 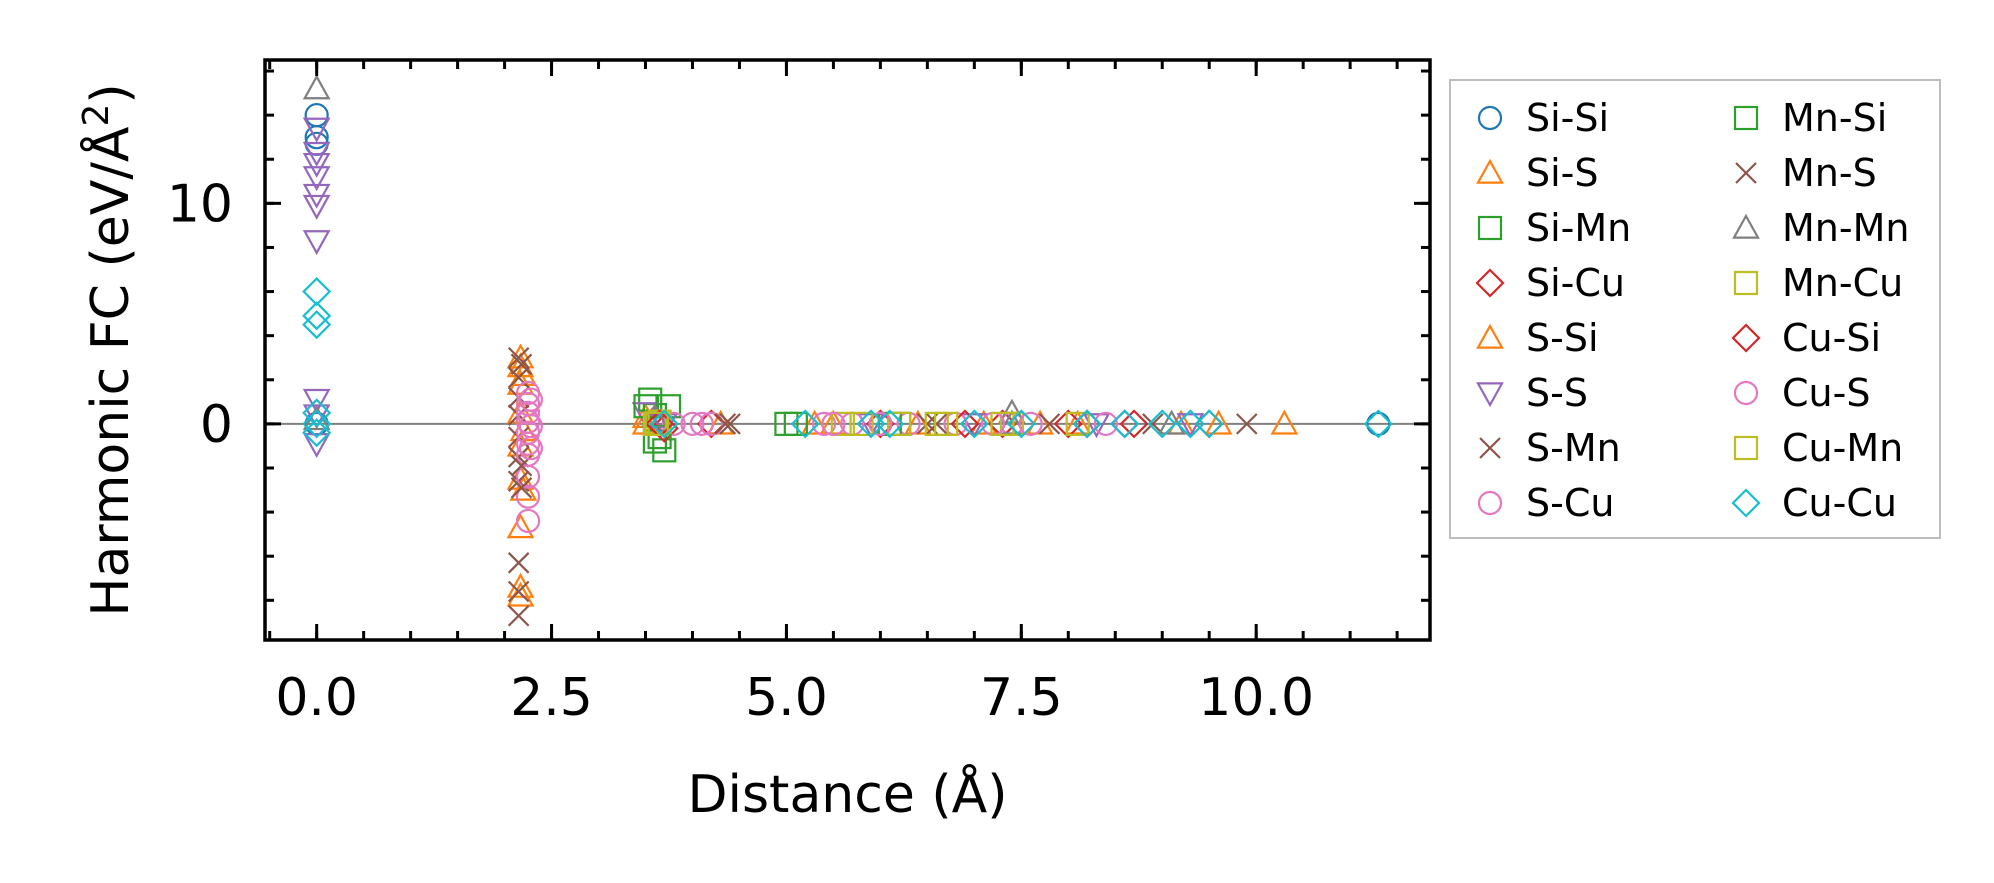 I want to click on legend-item-s-si: S-Si, so click(x=1537, y=338).